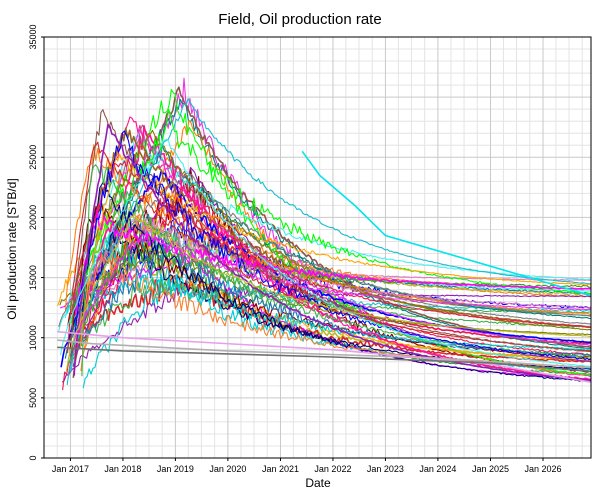 This screenshot has height=495, width=600. Describe the element at coordinates (175, 469) in the screenshot. I see `x-tick-label: Jan 2019` at that location.